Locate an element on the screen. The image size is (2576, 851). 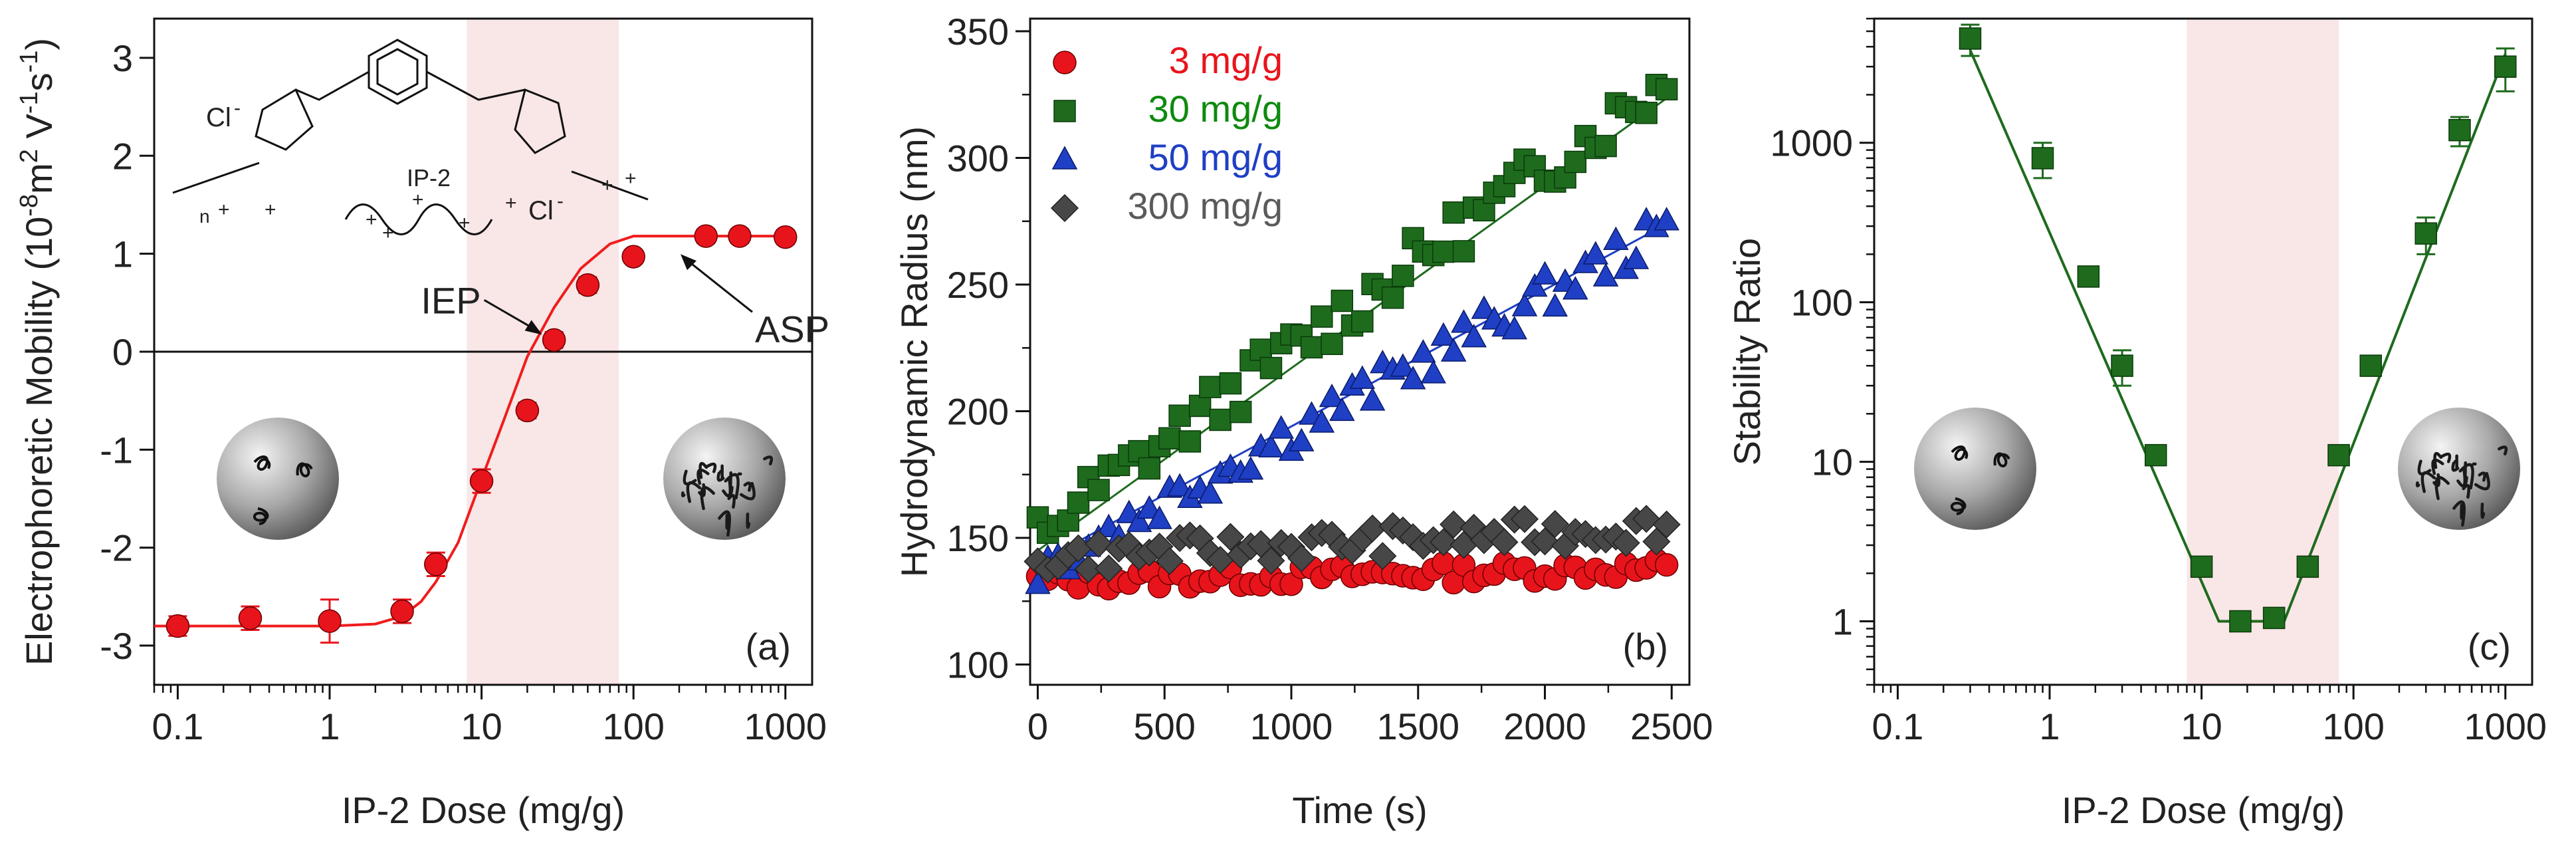
legend-label: 30 mg/g is located at coordinates (1215, 109).